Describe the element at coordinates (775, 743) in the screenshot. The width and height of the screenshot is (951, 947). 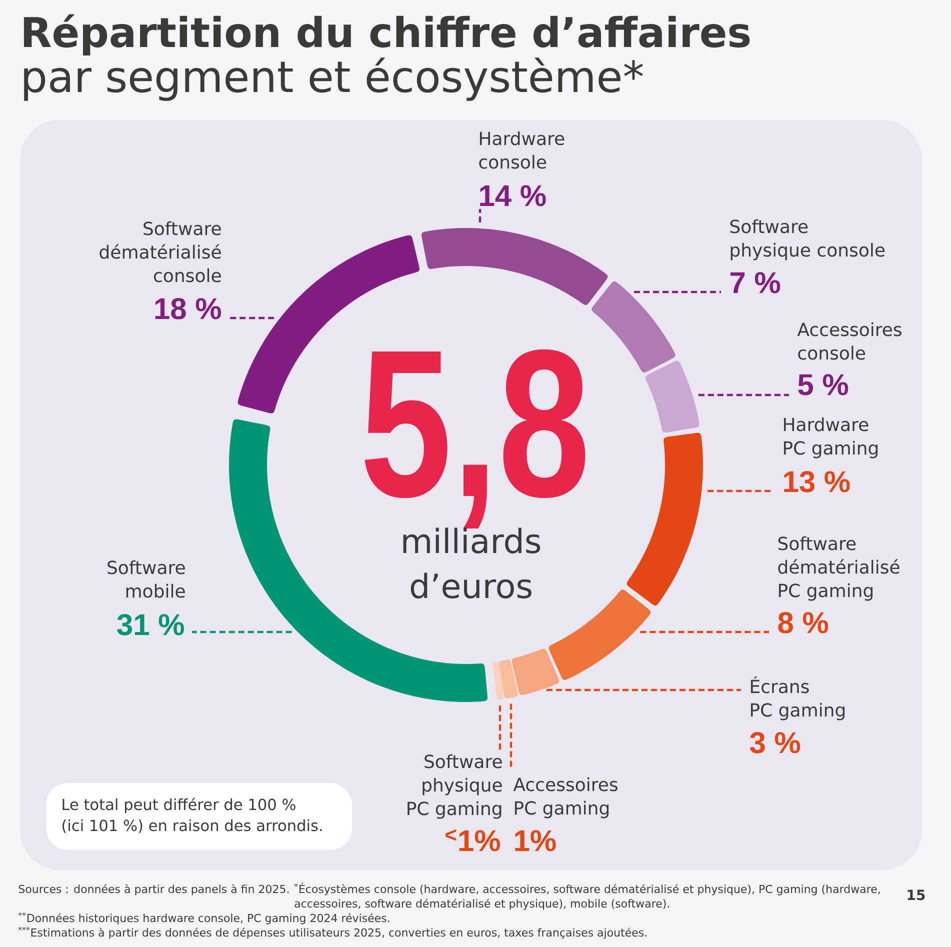
I see `data-label: 3 %` at that location.